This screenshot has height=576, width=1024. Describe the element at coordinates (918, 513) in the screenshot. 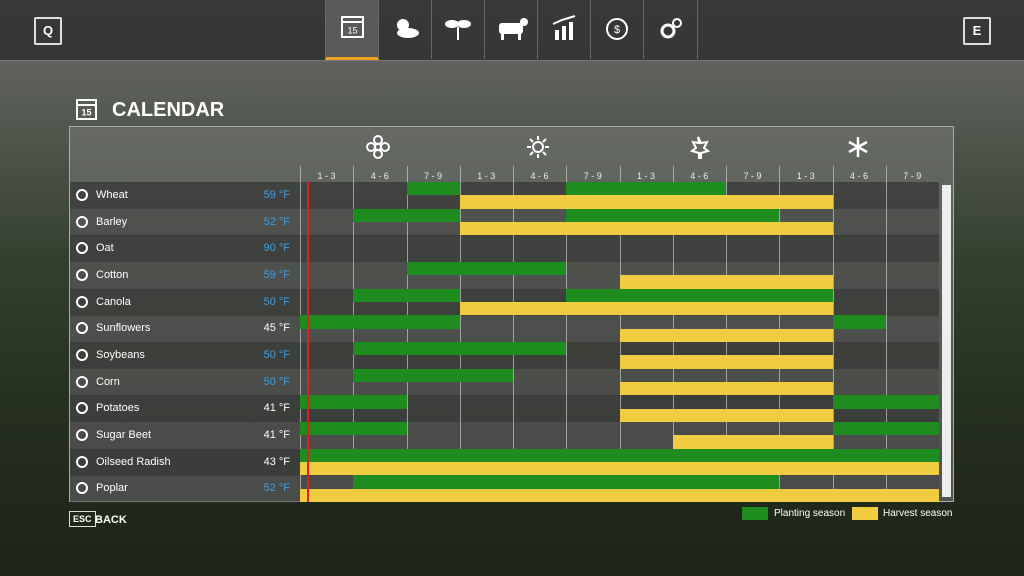

I see `legend-label: Harvest season` at that location.